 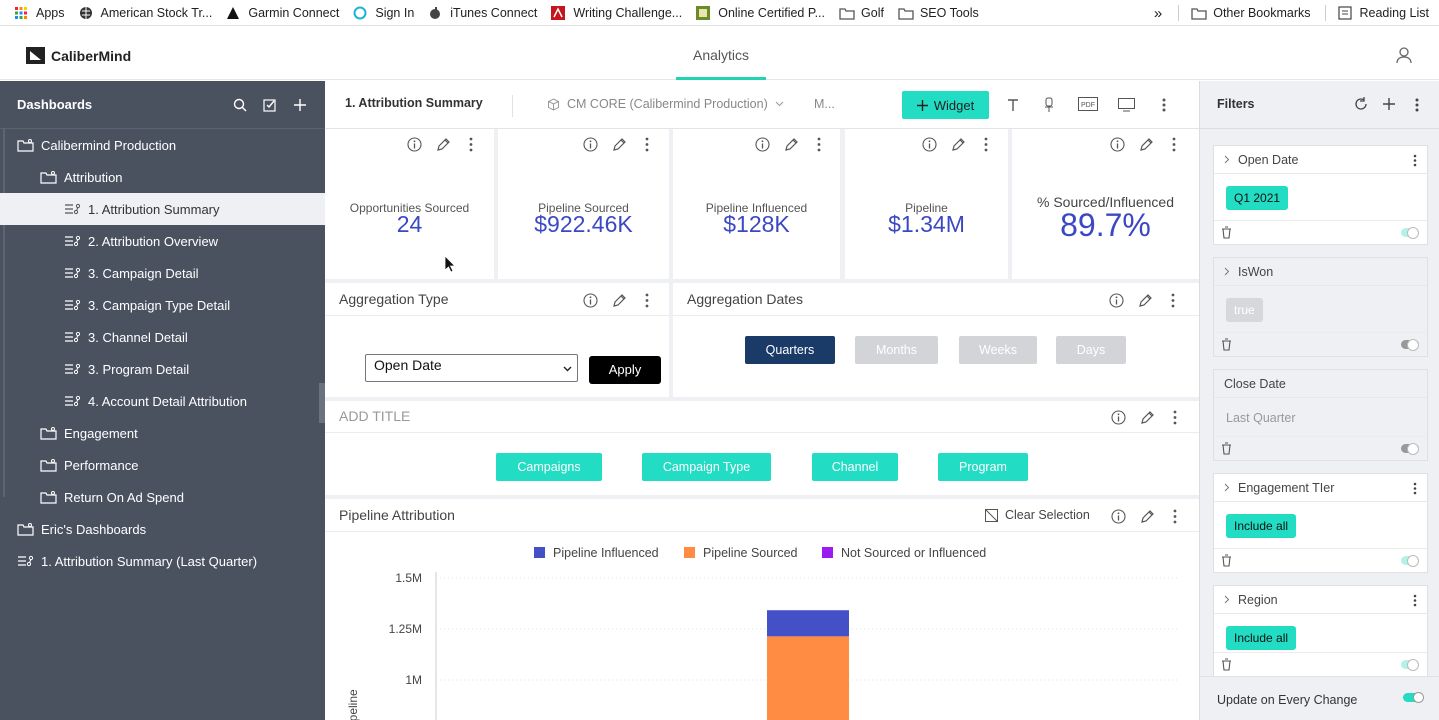 What do you see at coordinates (162, 209) in the screenshot?
I see `sidebar-item: 1. Attribution Summary` at bounding box center [162, 209].